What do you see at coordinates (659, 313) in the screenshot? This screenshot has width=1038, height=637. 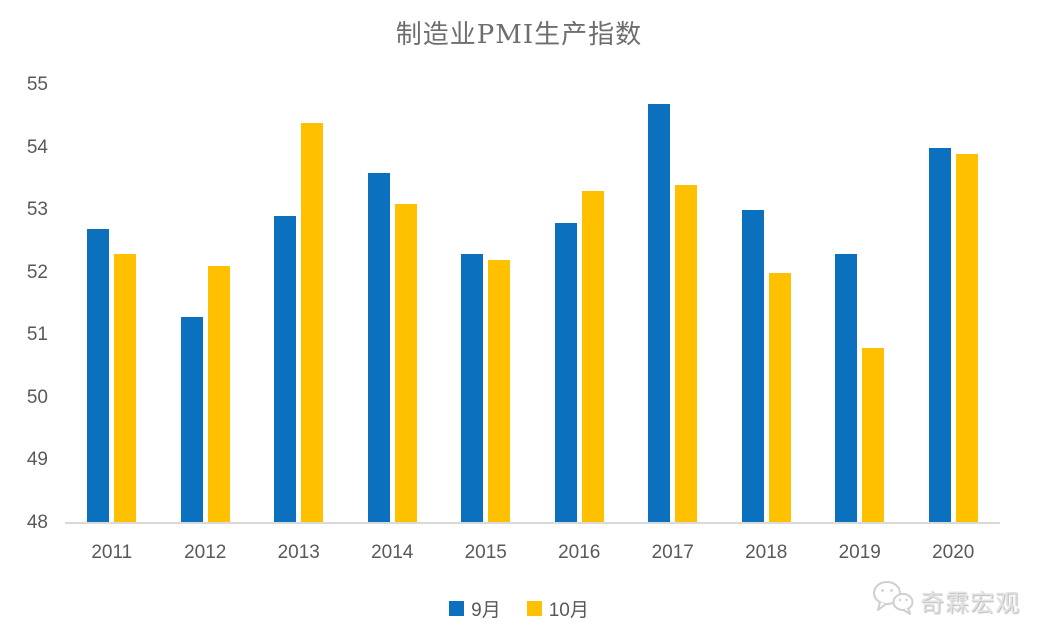 I see `bar-september-2017` at bounding box center [659, 313].